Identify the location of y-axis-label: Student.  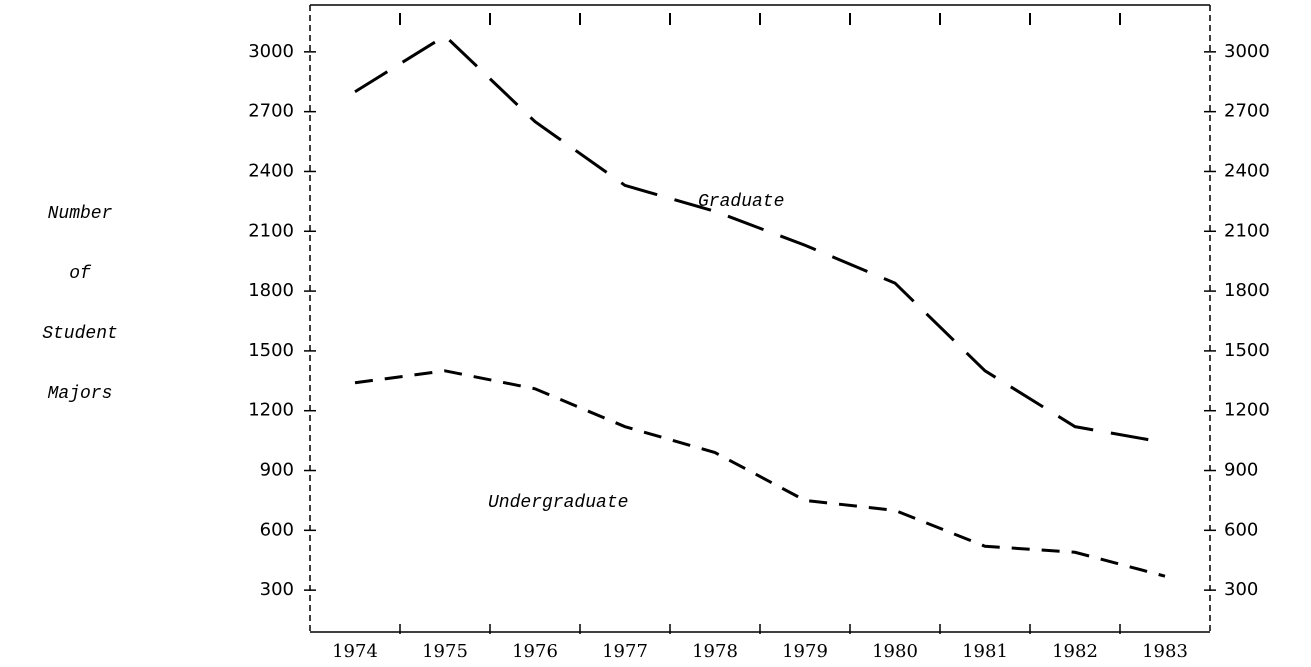
(80, 334).